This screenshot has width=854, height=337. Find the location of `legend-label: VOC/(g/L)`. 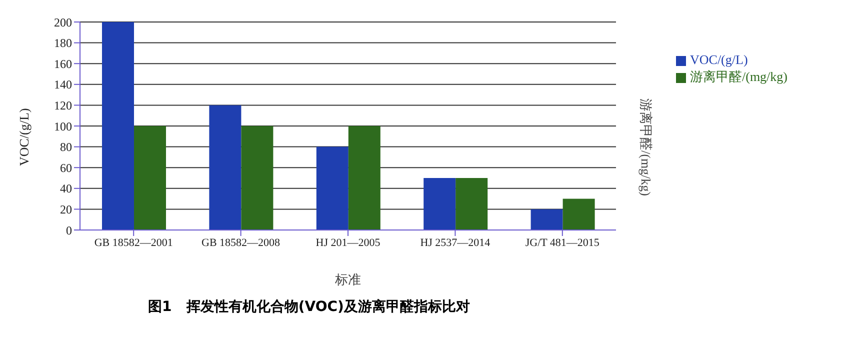

legend-label: VOC/(g/L) is located at coordinates (719, 59).